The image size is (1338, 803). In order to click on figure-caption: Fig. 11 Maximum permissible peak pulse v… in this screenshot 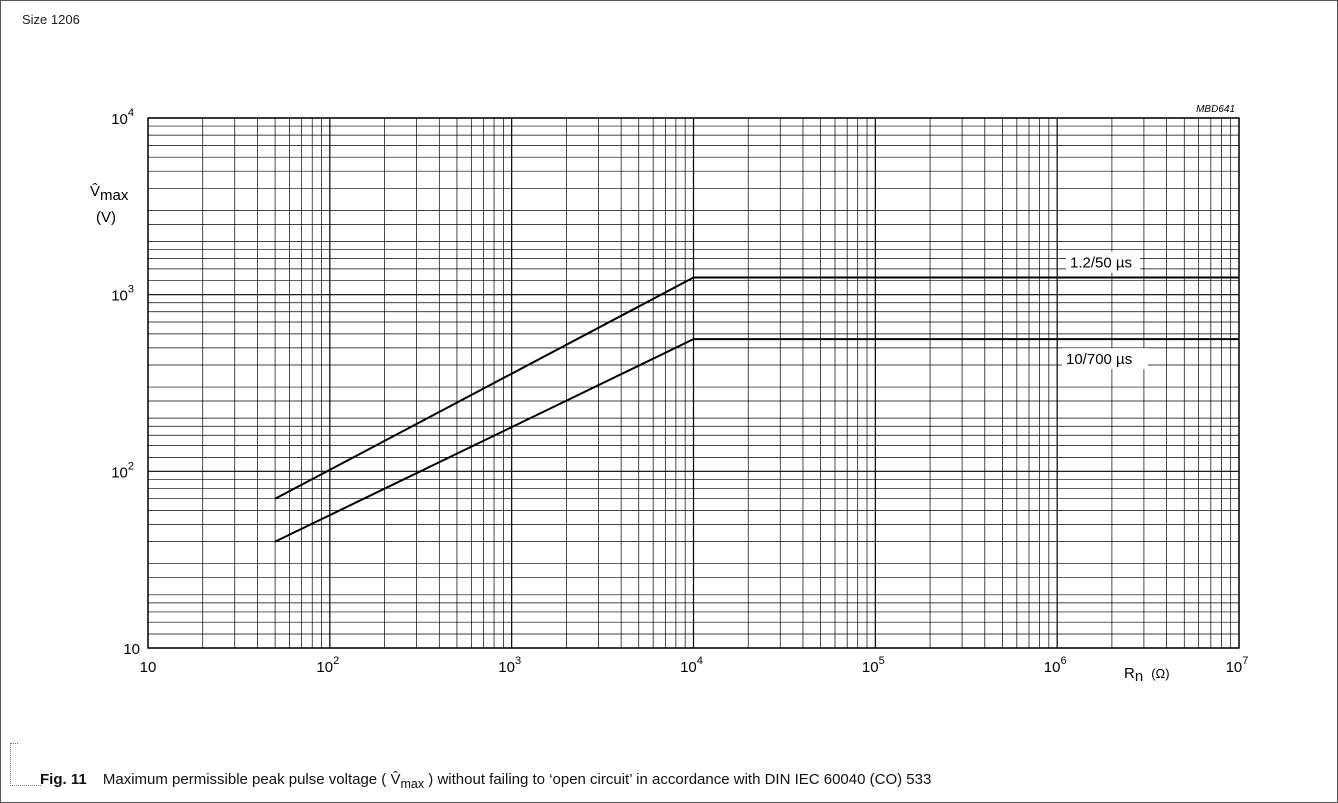, I will do `click(485, 781)`.